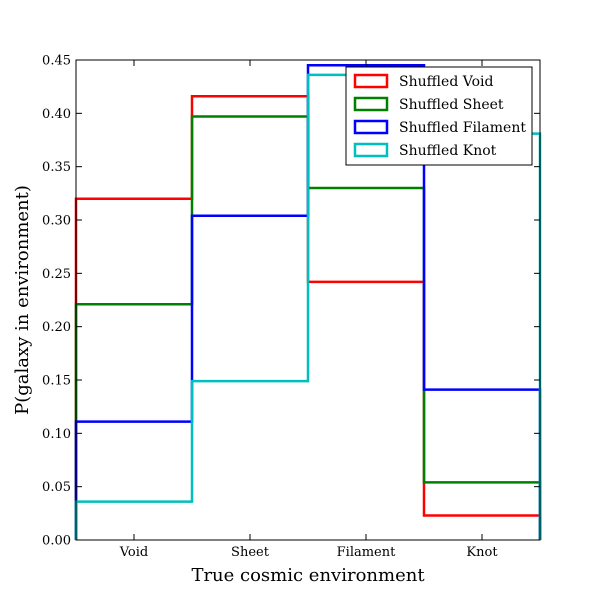 The width and height of the screenshot is (600, 605). I want to click on legend-swatch-shuffled-knot, so click(371, 150).